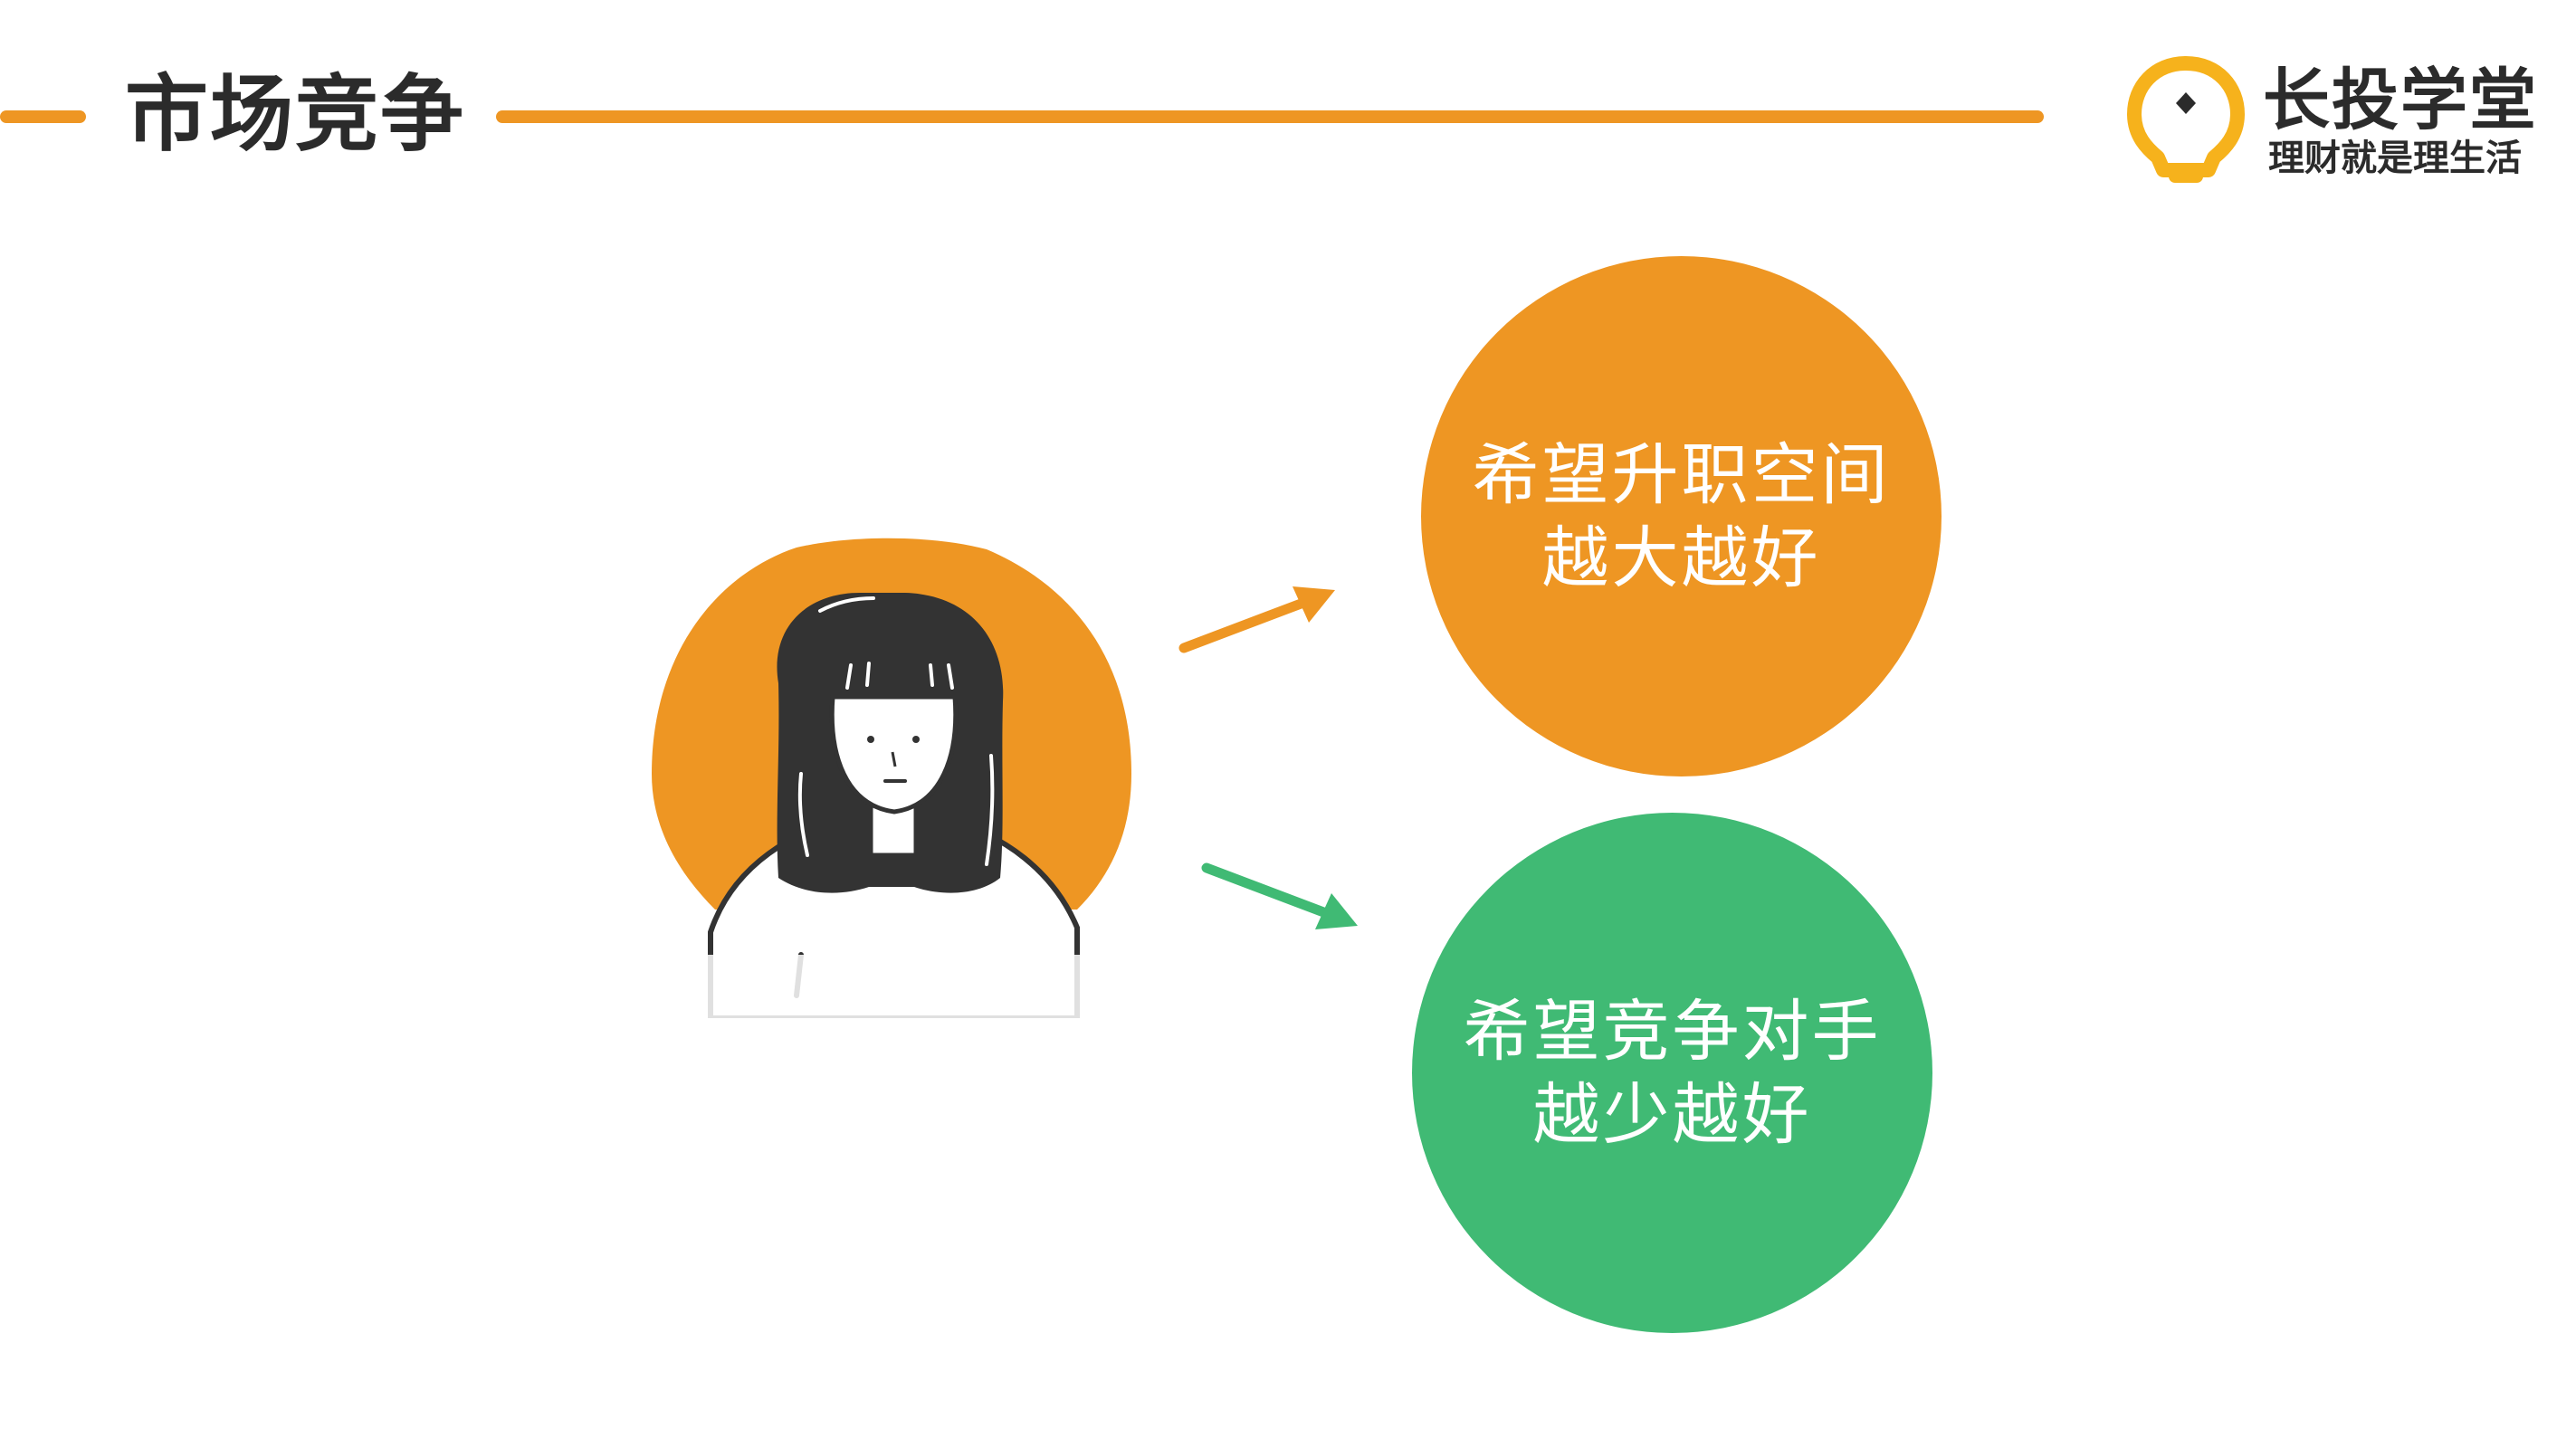 The image size is (2576, 1448). I want to click on title-rule-right, so click(1270, 116).